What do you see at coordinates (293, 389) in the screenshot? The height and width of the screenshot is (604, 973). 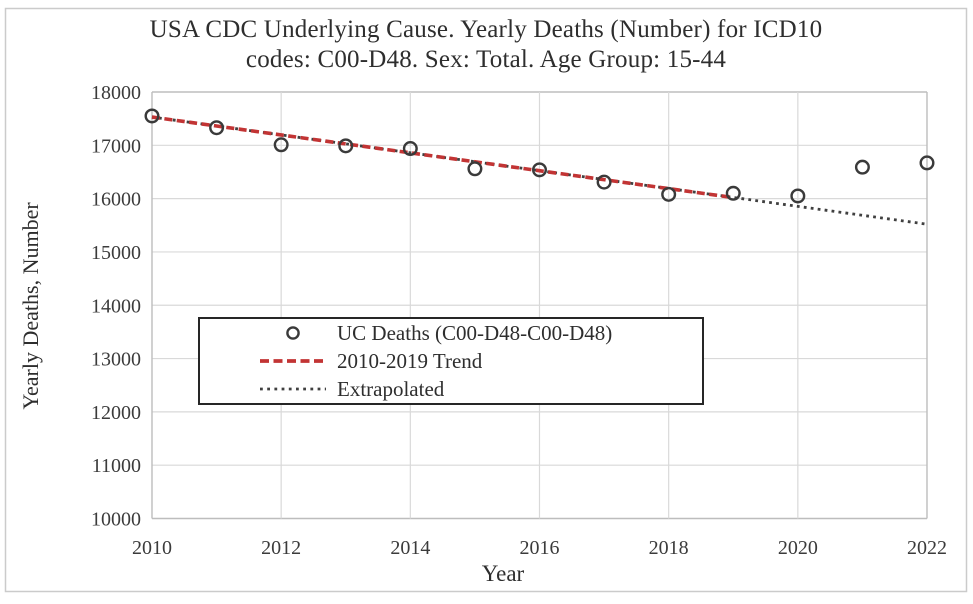 I see `dotted-line-swatch-icon` at bounding box center [293, 389].